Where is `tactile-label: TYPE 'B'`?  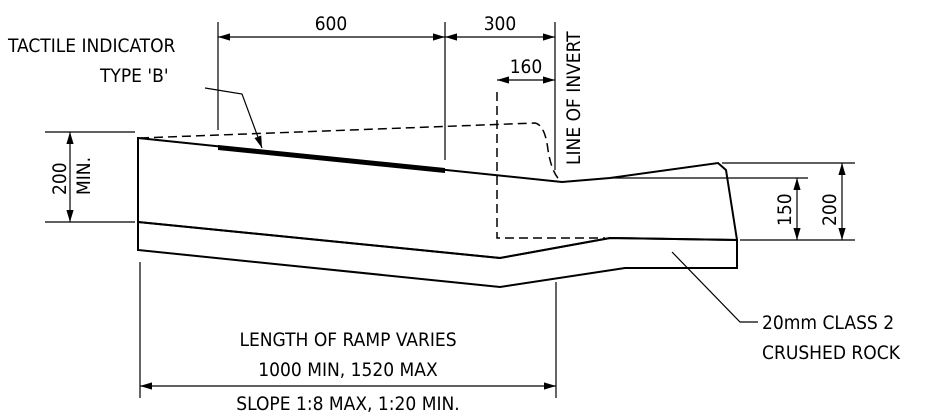 tactile-label: TYPE 'B' is located at coordinates (134, 76).